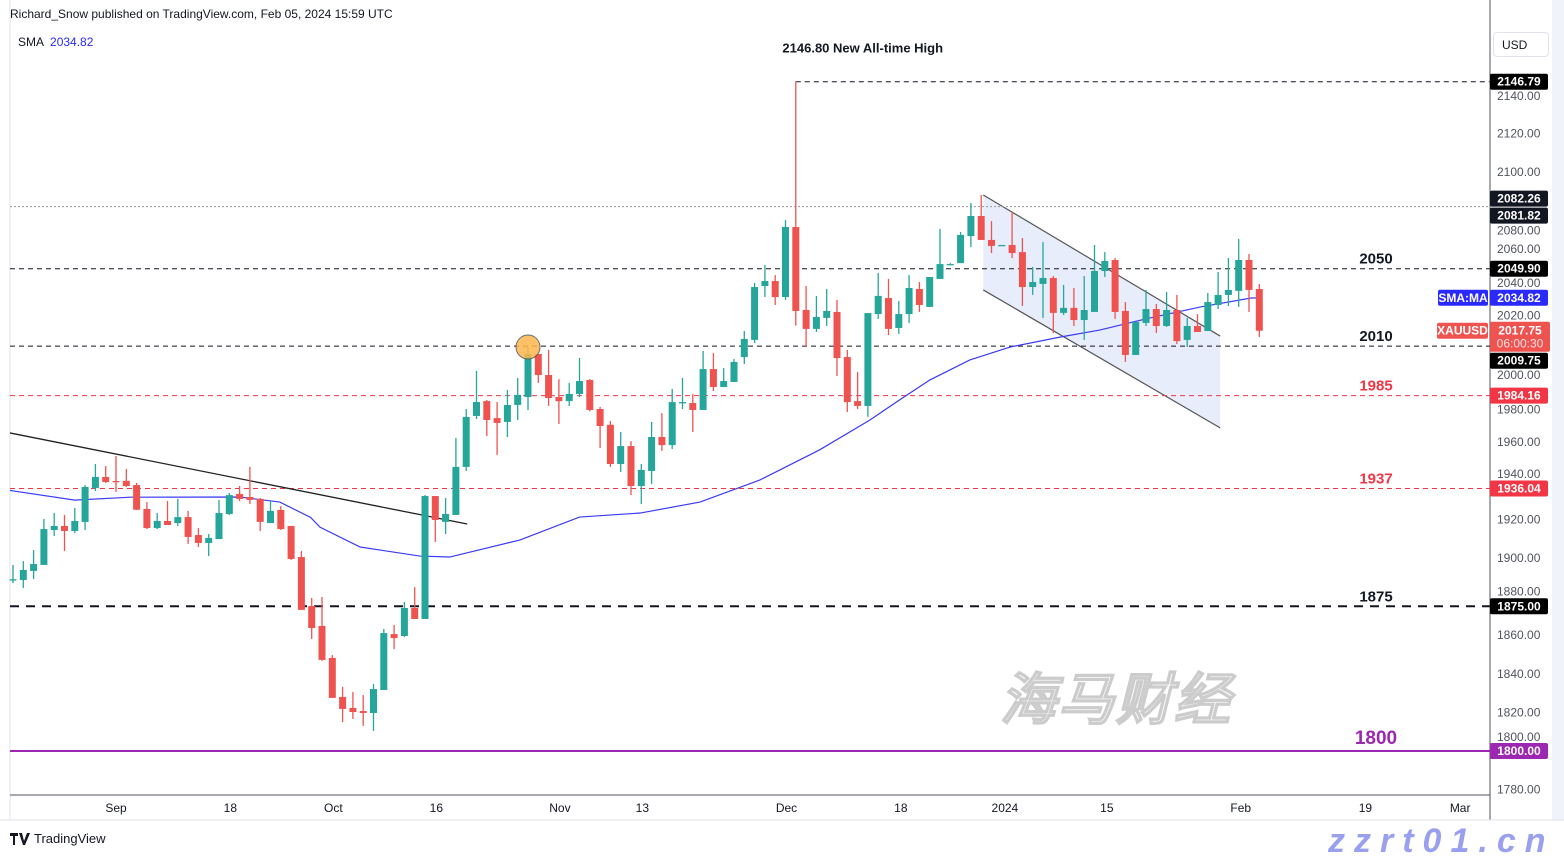  Describe the element at coordinates (116, 808) in the screenshot. I see `x-tick-label: Sep` at that location.